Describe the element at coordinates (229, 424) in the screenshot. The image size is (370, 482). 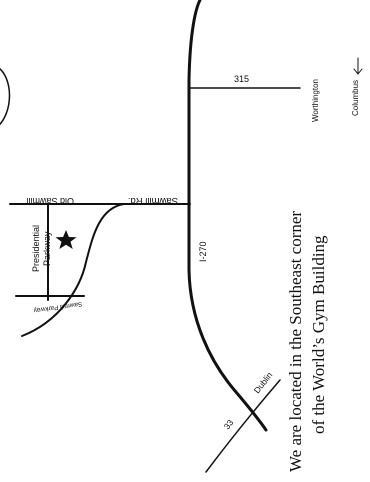
I see `label-route33: 33` at that location.